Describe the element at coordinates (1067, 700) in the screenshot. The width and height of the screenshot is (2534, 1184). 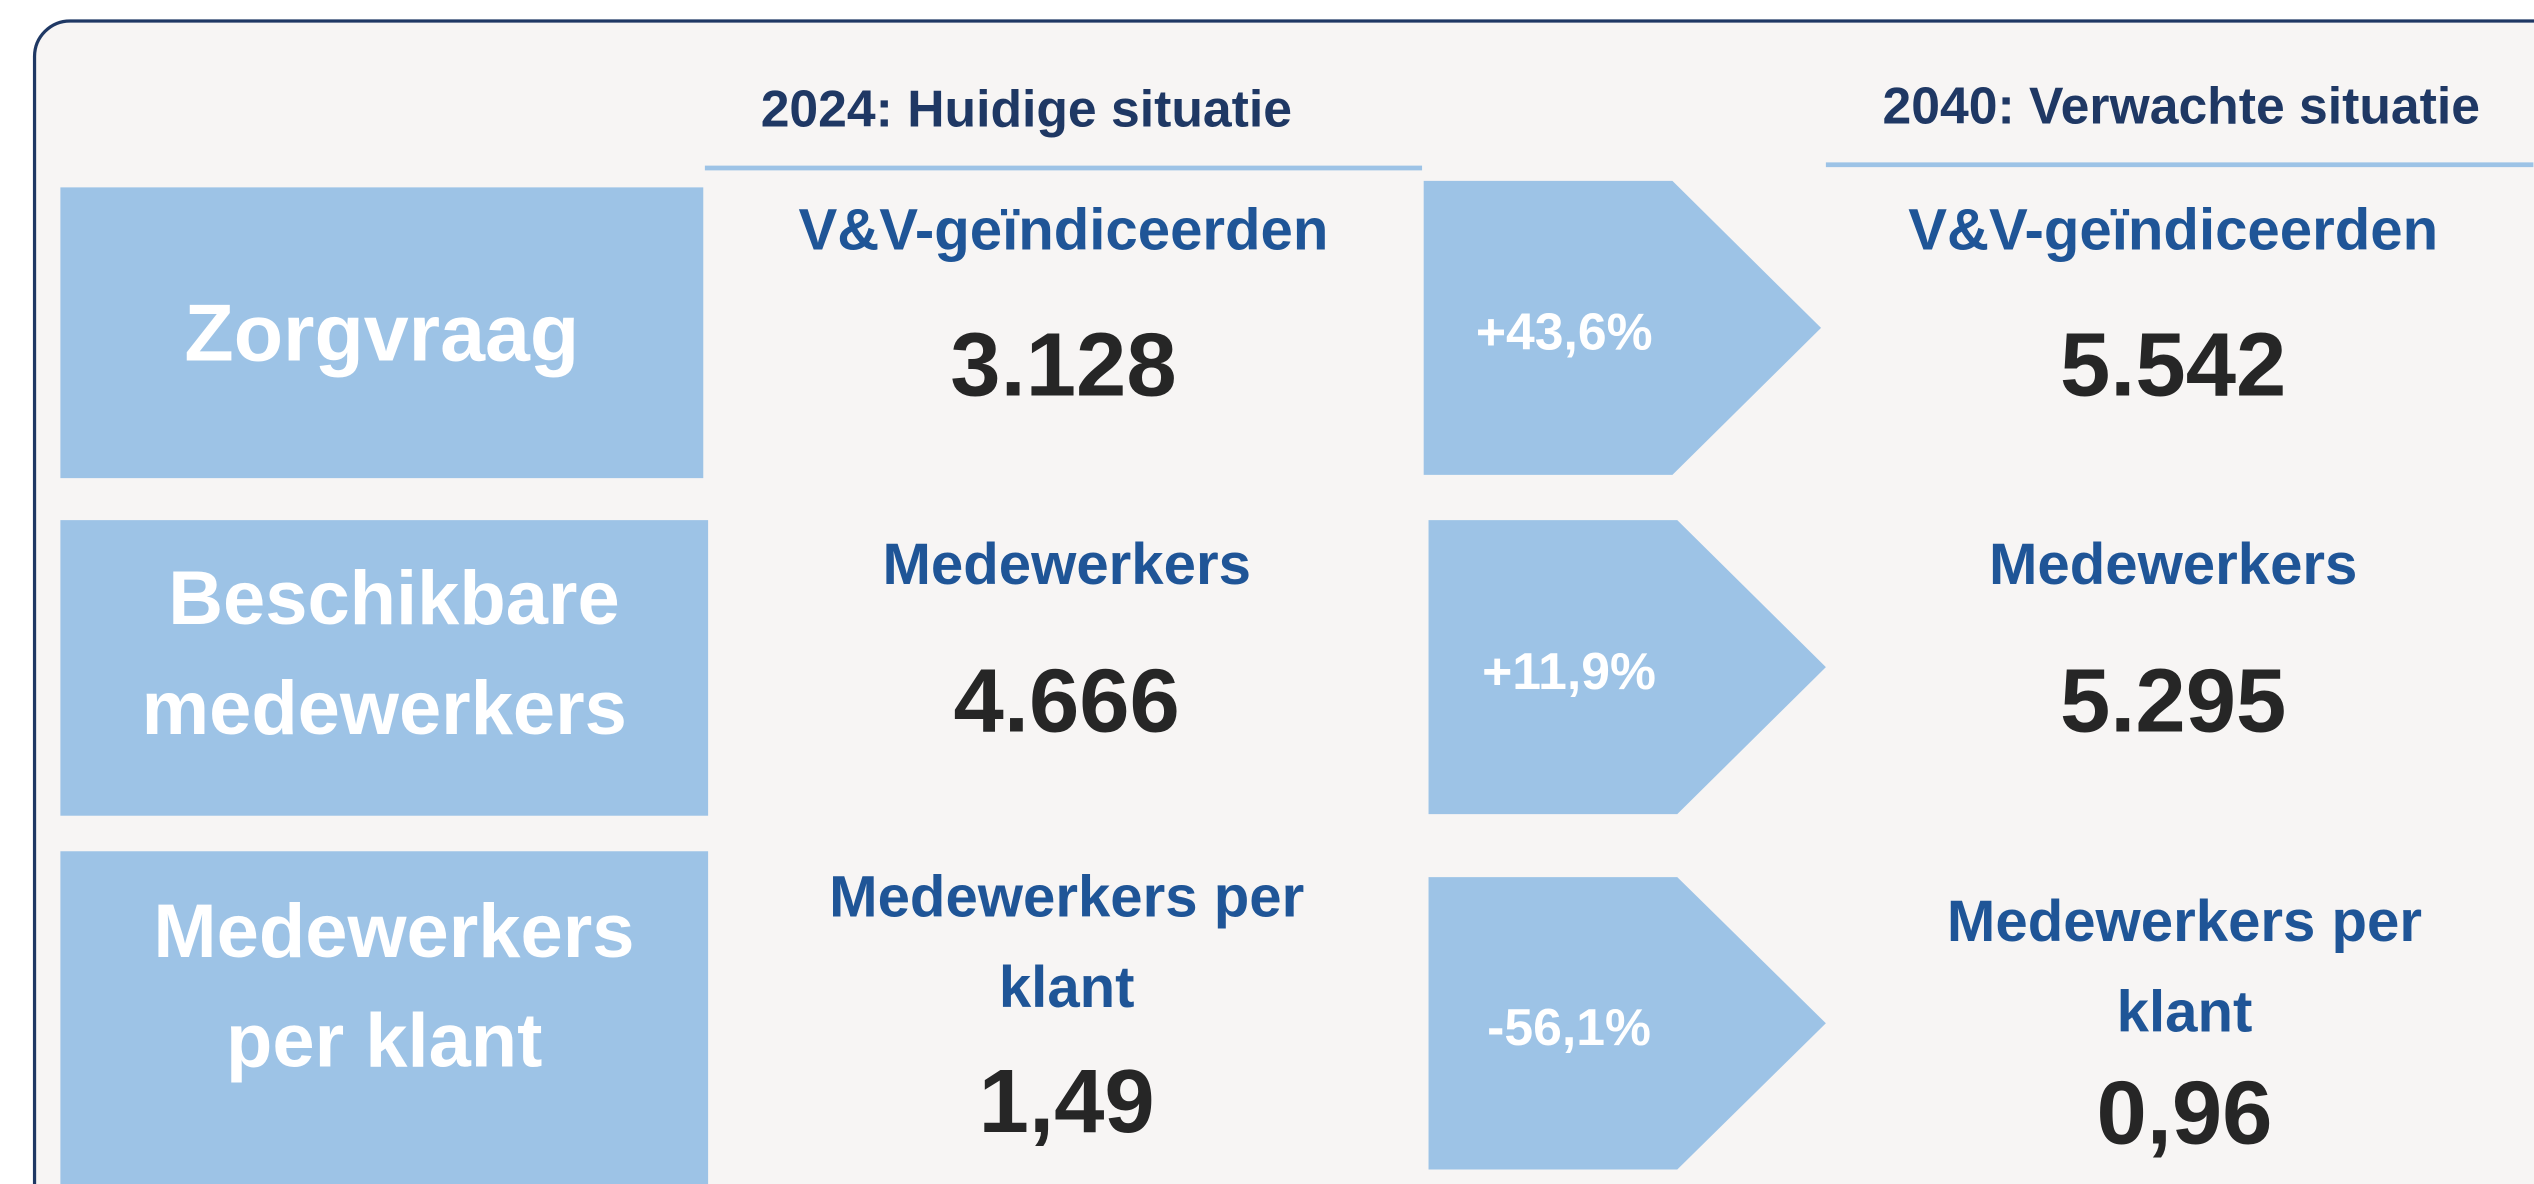
I see `metric-value: 4.666` at that location.